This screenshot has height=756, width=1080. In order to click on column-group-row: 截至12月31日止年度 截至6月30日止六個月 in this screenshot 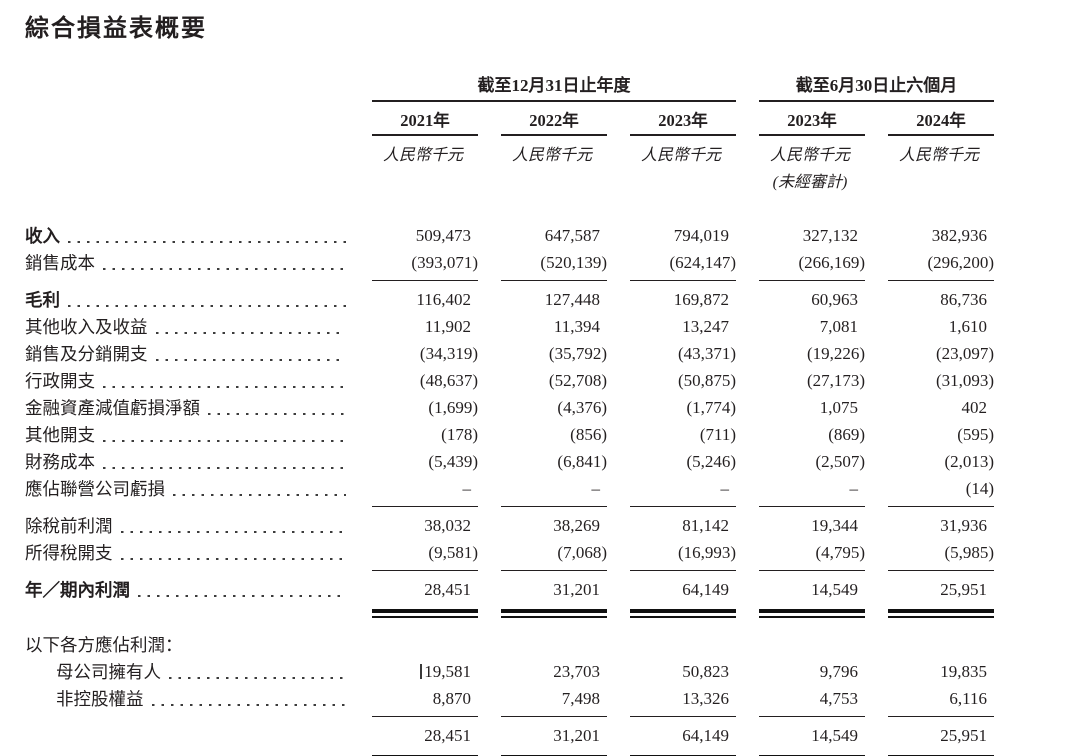, I will do `click(510, 89)`.